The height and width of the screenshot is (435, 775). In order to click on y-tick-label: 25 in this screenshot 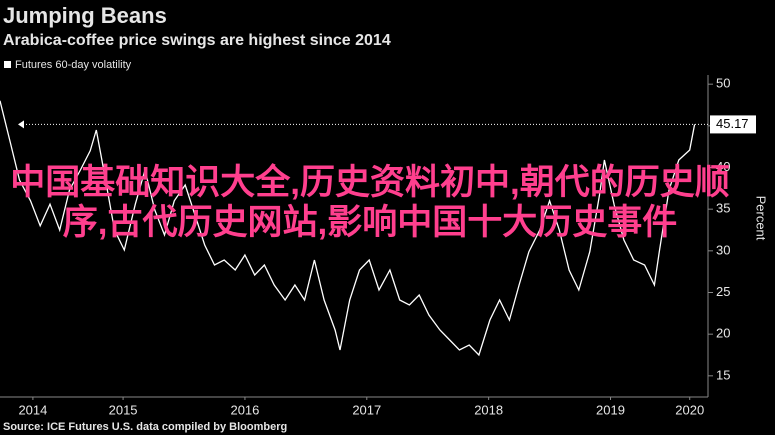, I will do `click(723, 291)`.